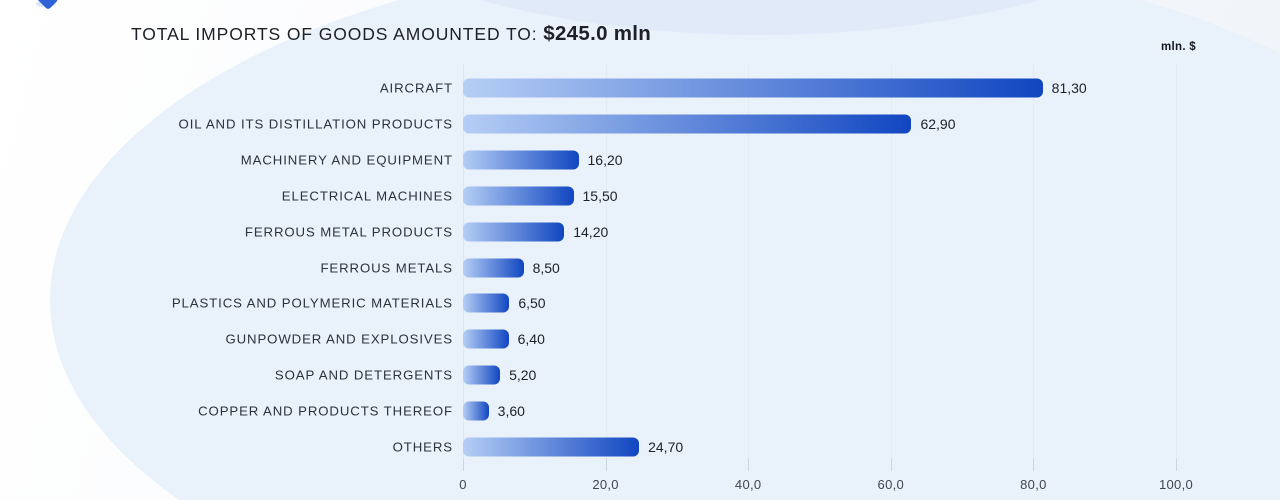  Describe the element at coordinates (1176, 484) in the screenshot. I see `axis-tick-label: 100,0` at that location.